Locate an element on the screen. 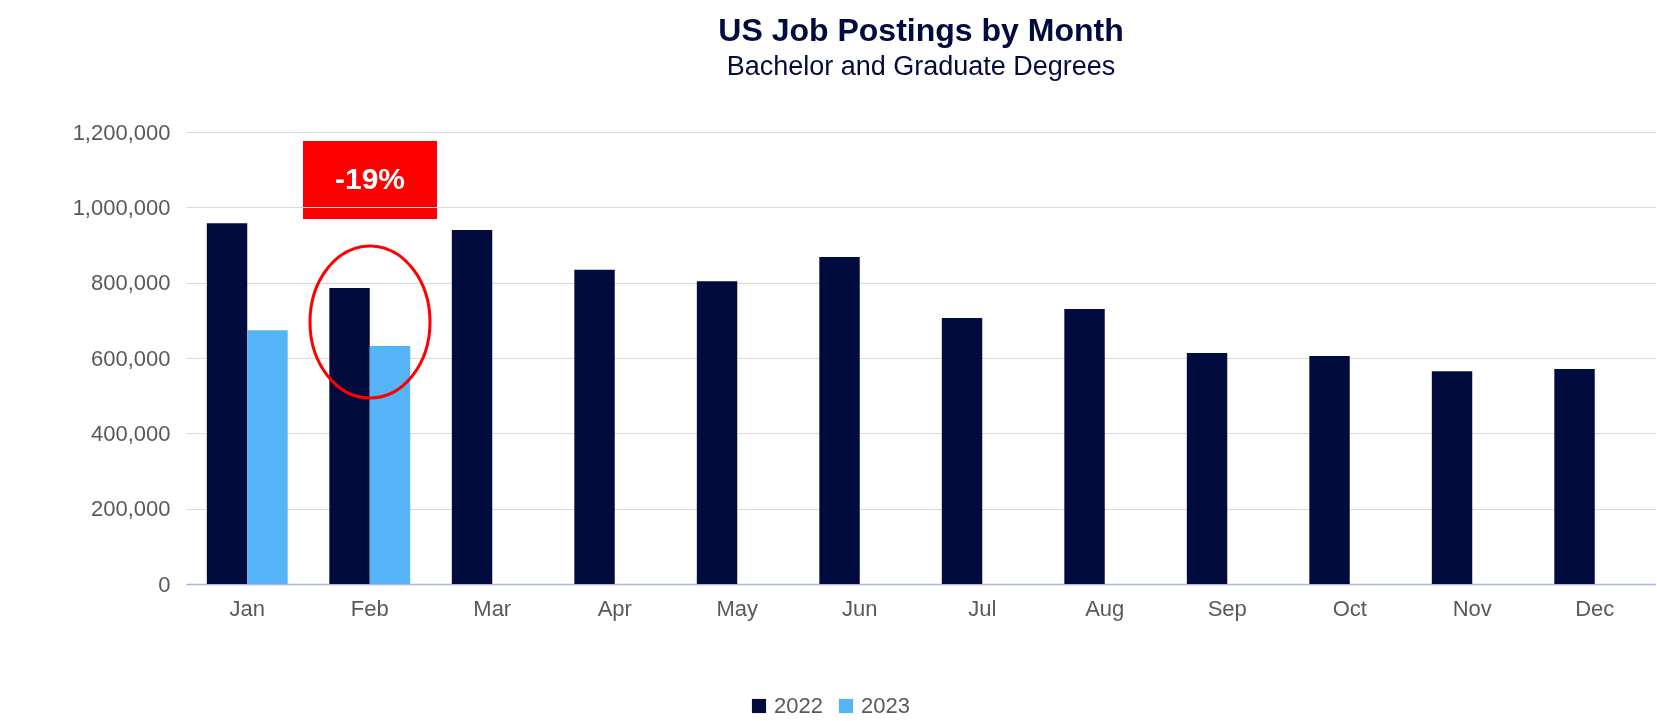 The image size is (1657, 721). x-tick-label: Nov is located at coordinates (1472, 608).